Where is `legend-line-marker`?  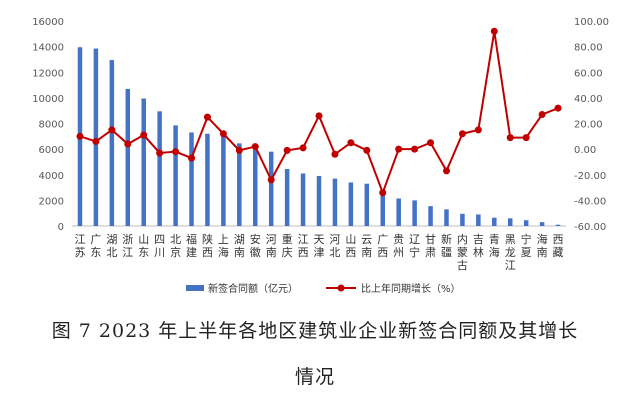 legend-line-marker is located at coordinates (341, 288).